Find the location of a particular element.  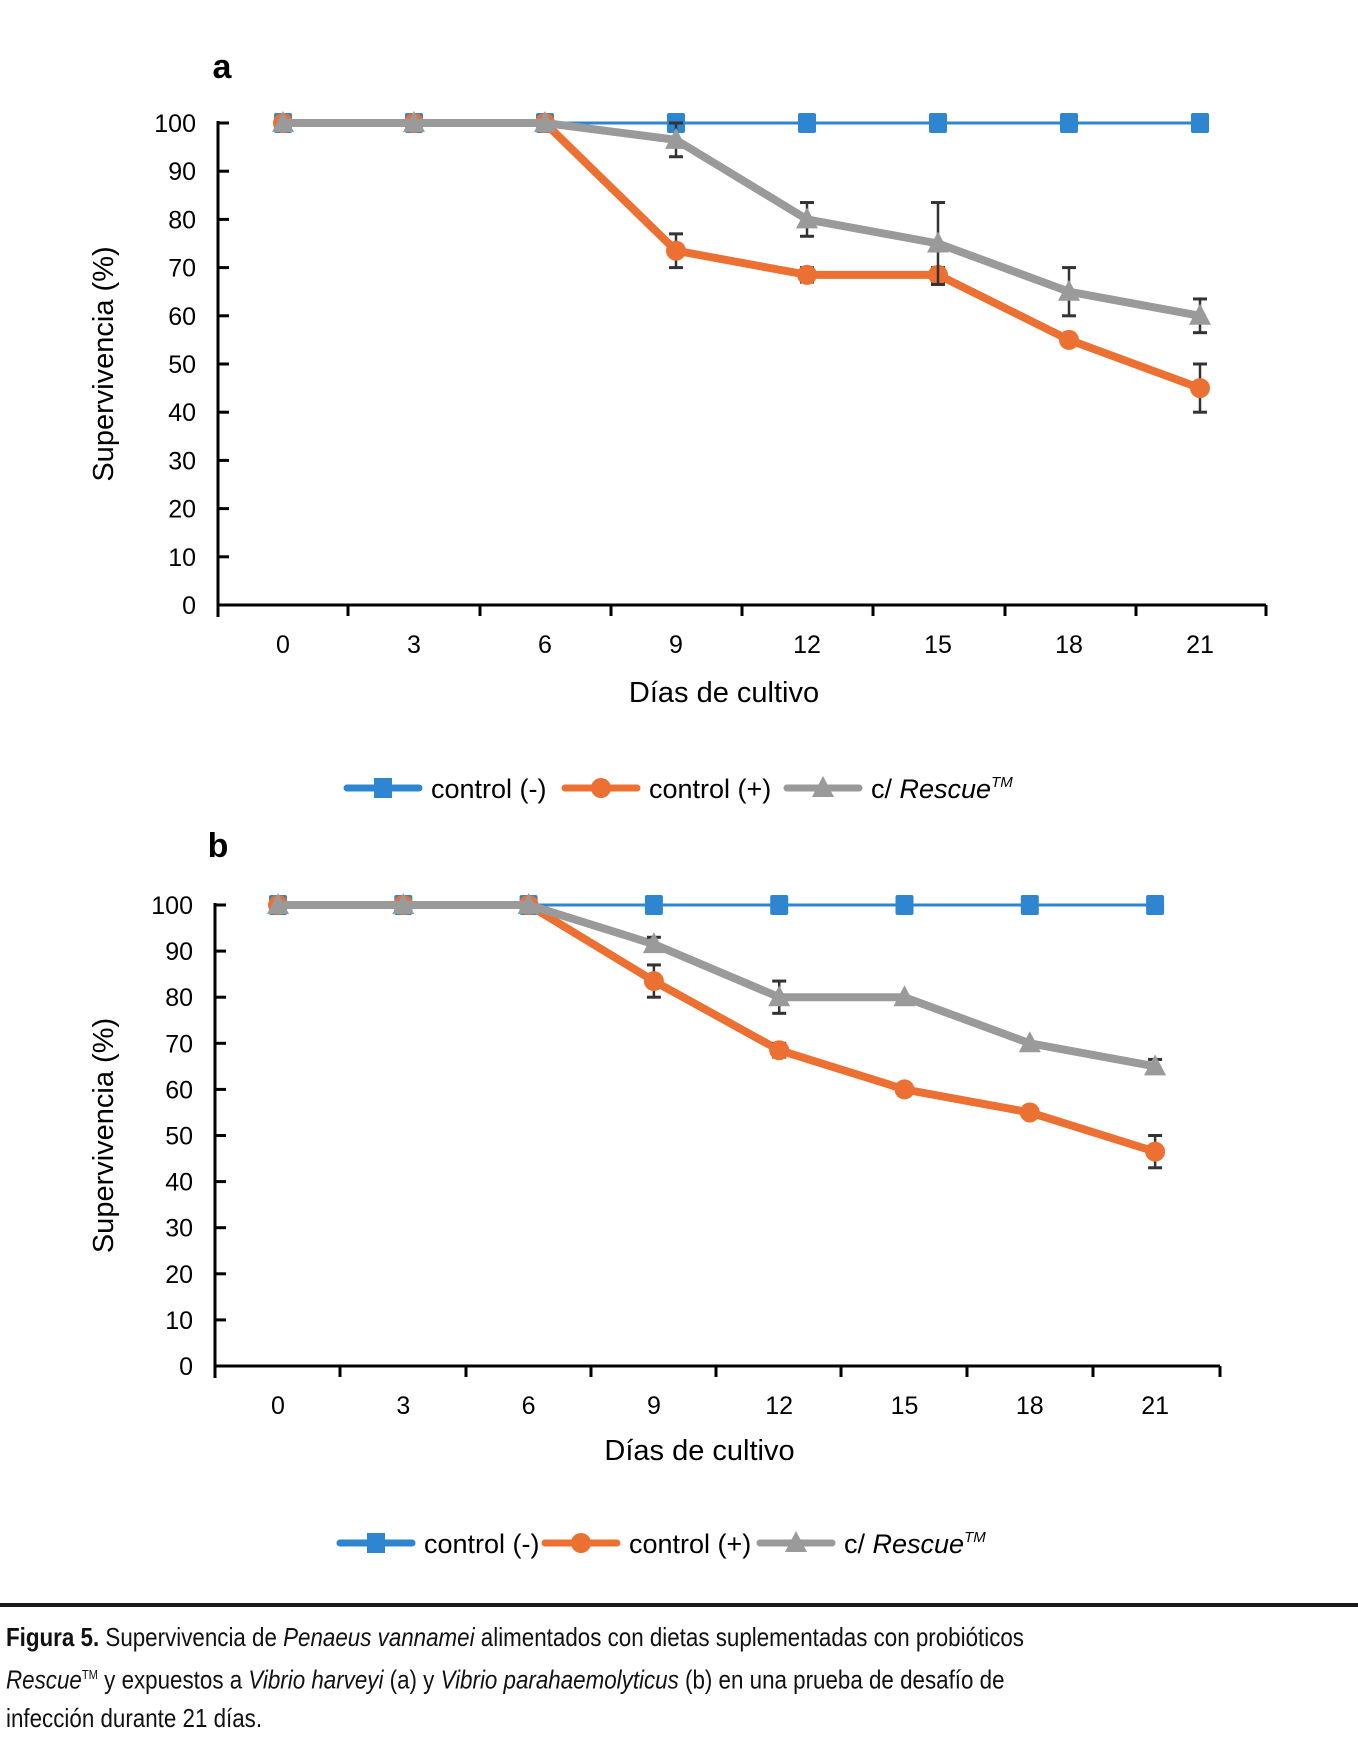

y-tick-label: 40 is located at coordinates (182, 413).